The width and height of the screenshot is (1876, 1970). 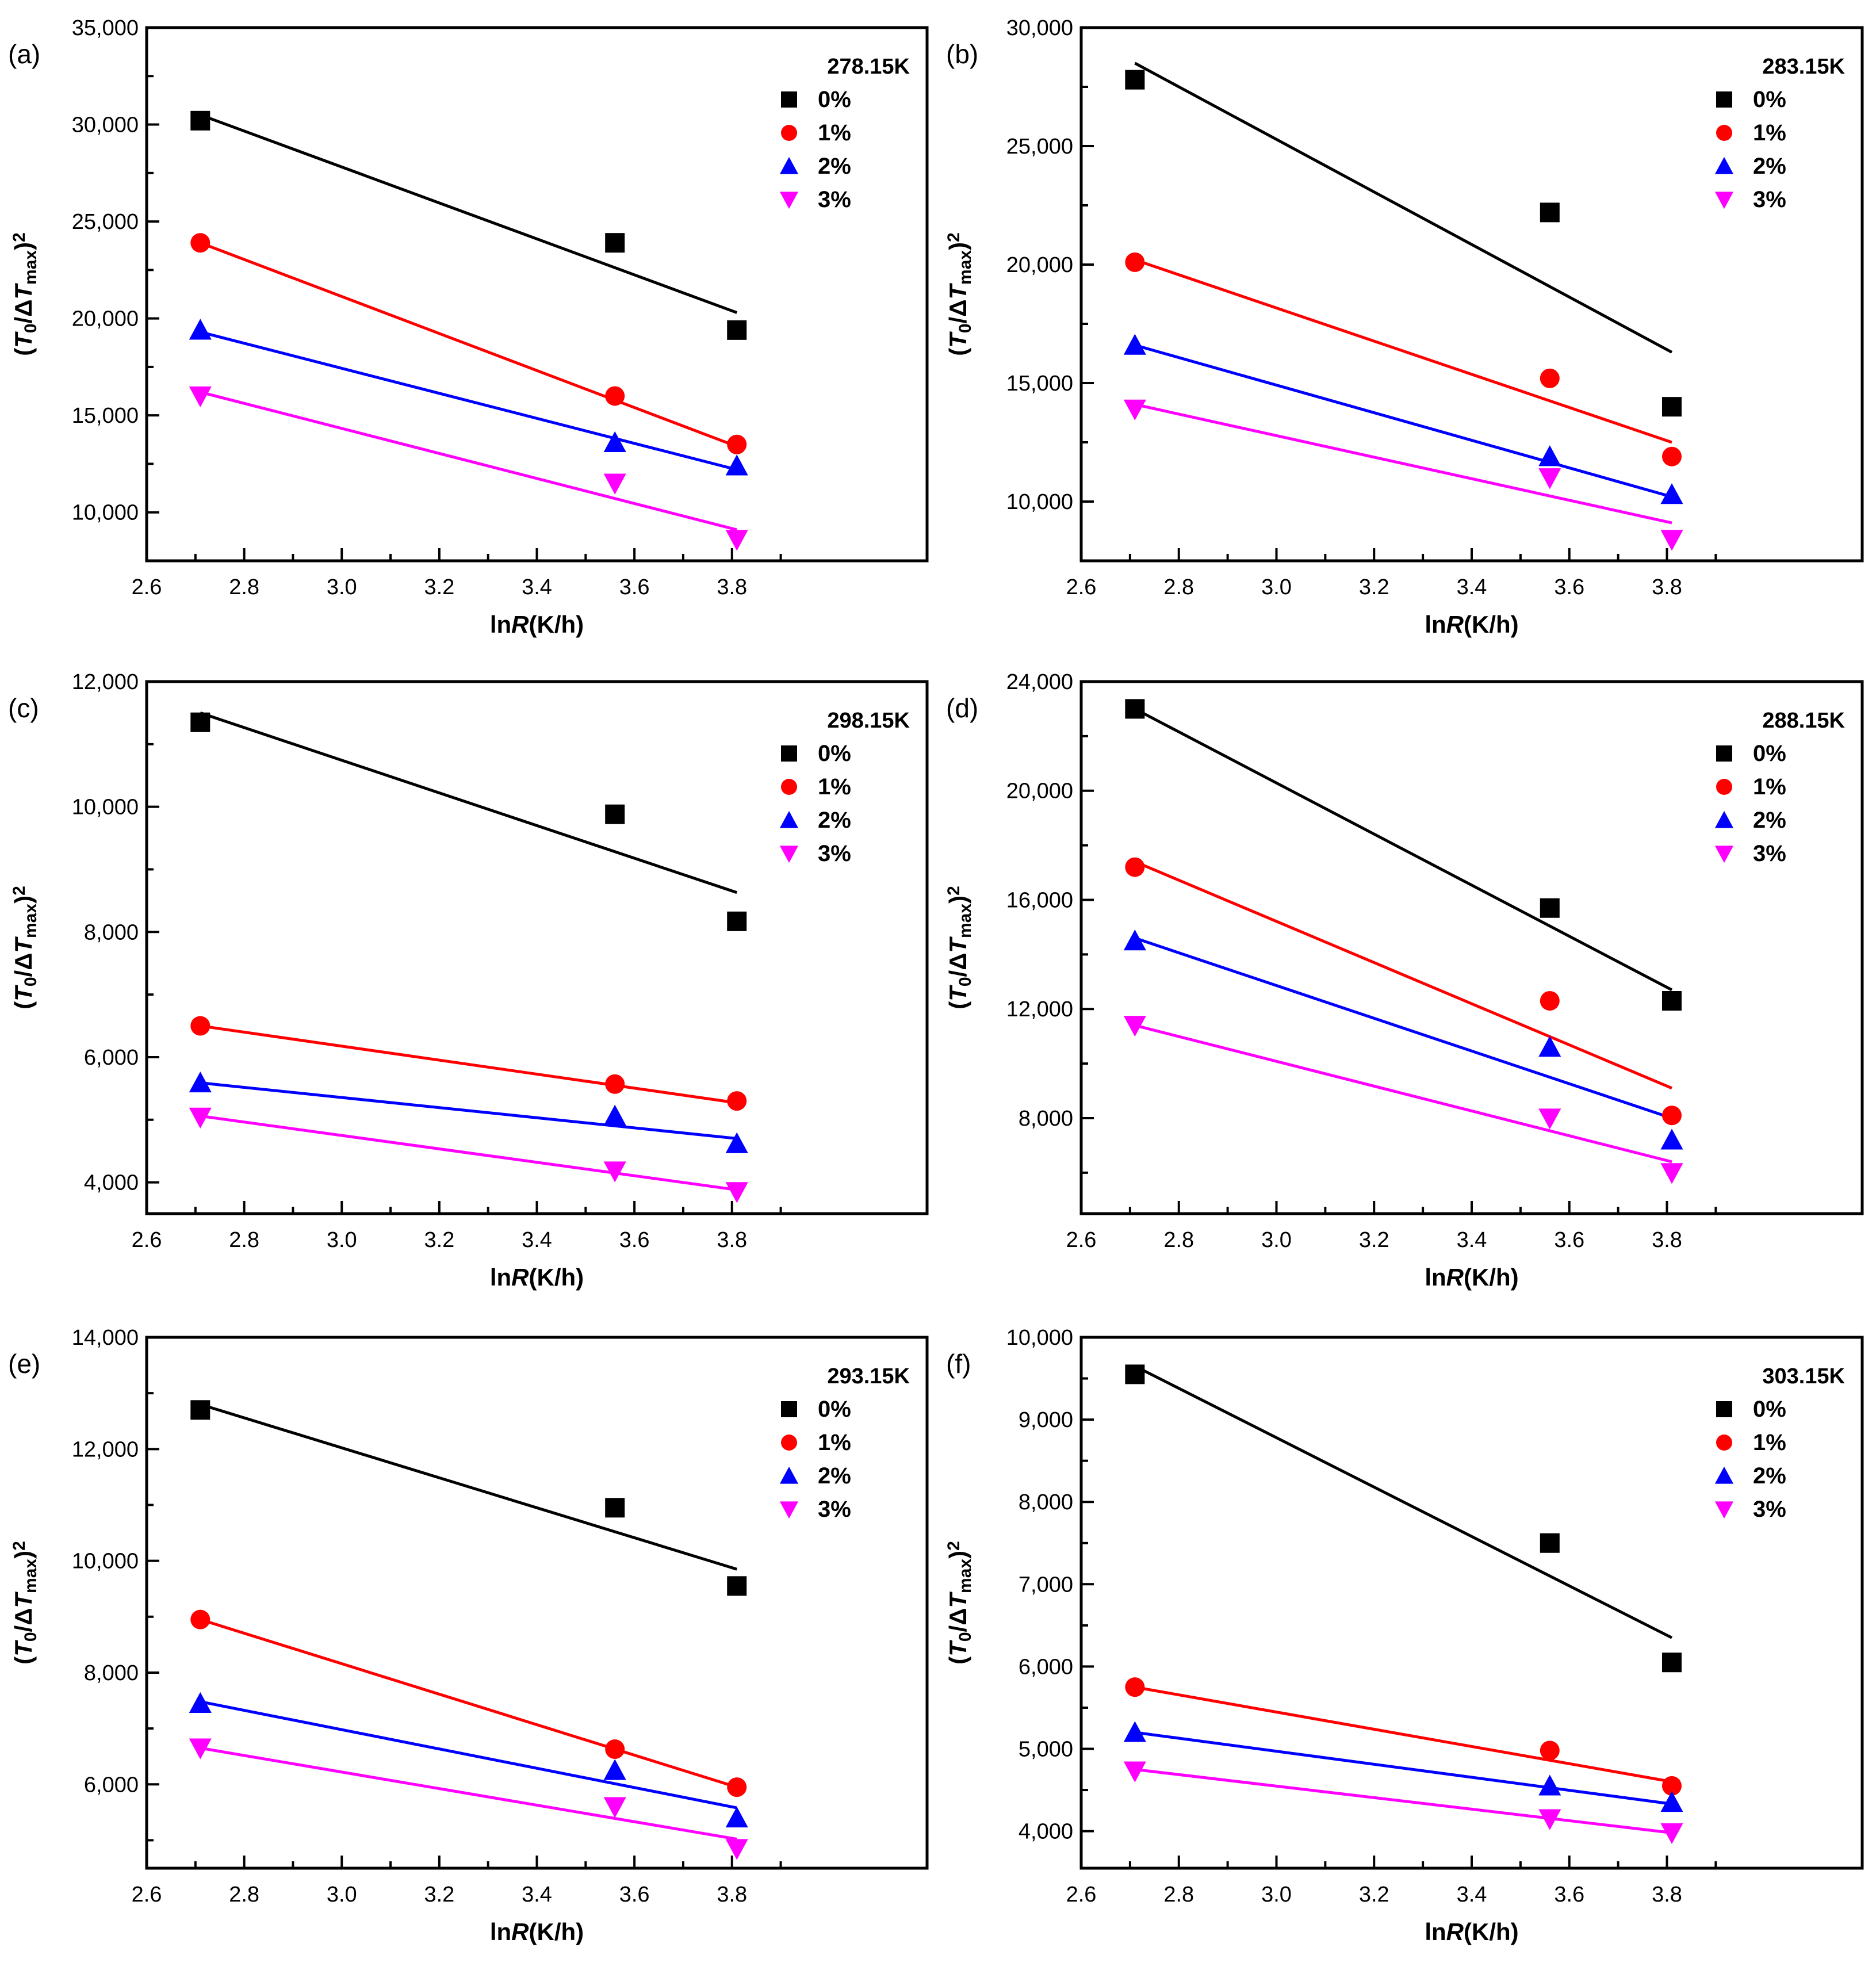 What do you see at coordinates (789, 753) in the screenshot?
I see `legend-marker-0pct` at bounding box center [789, 753].